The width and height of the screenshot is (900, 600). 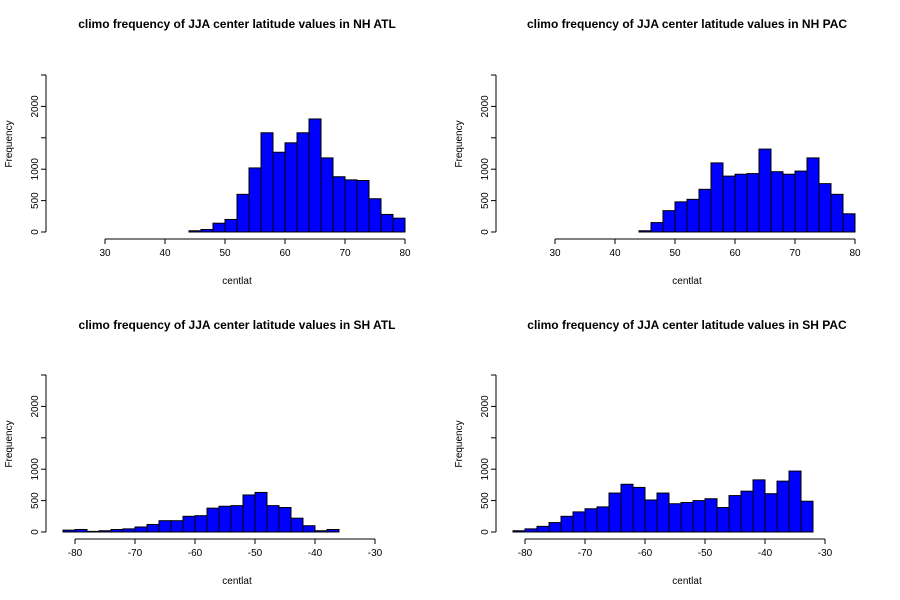 I want to click on x-tick-label: -40, so click(x=765, y=553).